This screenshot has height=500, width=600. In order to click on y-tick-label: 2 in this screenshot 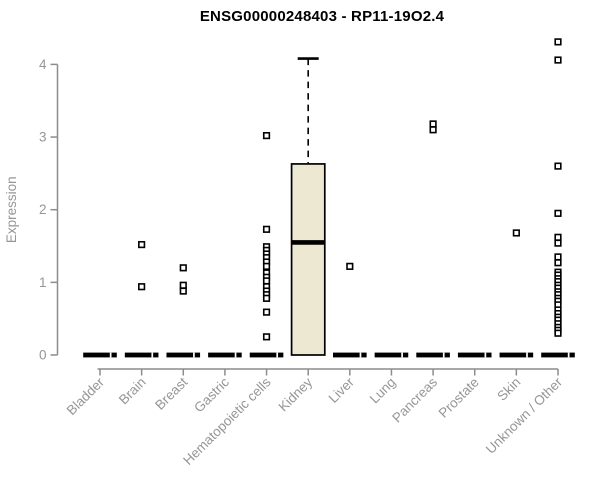, I will do `click(43, 209)`.